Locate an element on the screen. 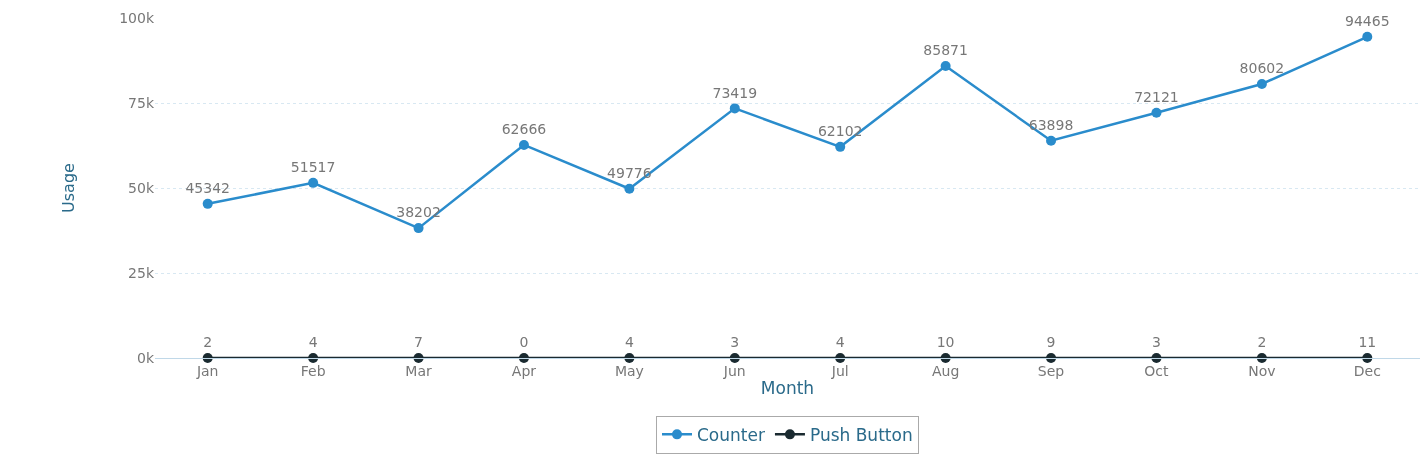 This screenshot has width=1425, height=459. x-tick-label: Jun is located at coordinates (734, 370).